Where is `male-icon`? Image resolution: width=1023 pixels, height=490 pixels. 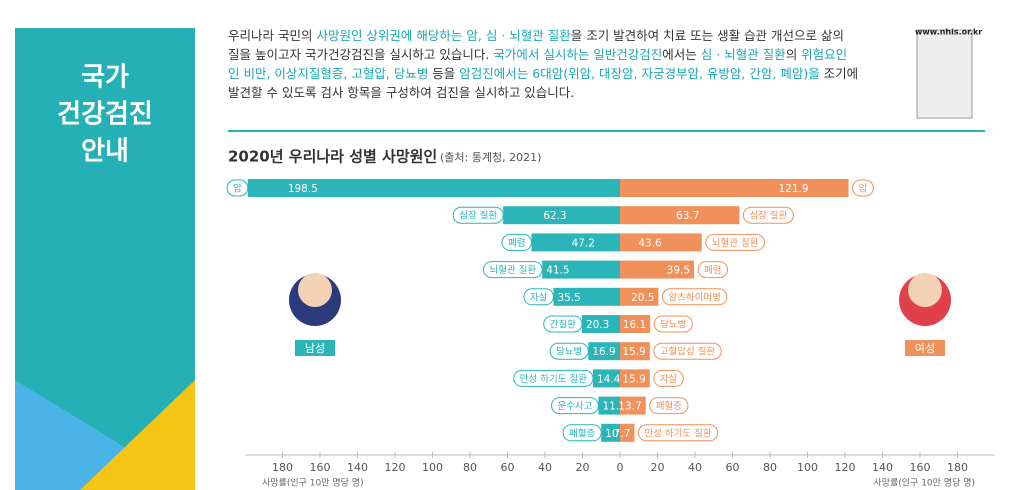 male-icon is located at coordinates (315, 290).